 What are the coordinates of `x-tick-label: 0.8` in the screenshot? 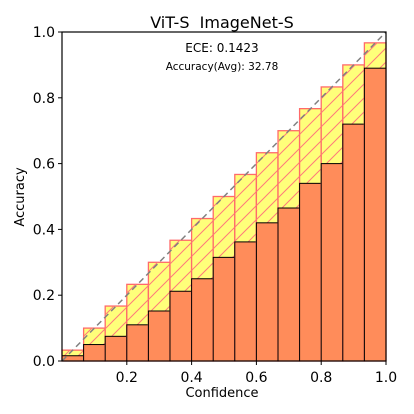 It's located at (321, 378).